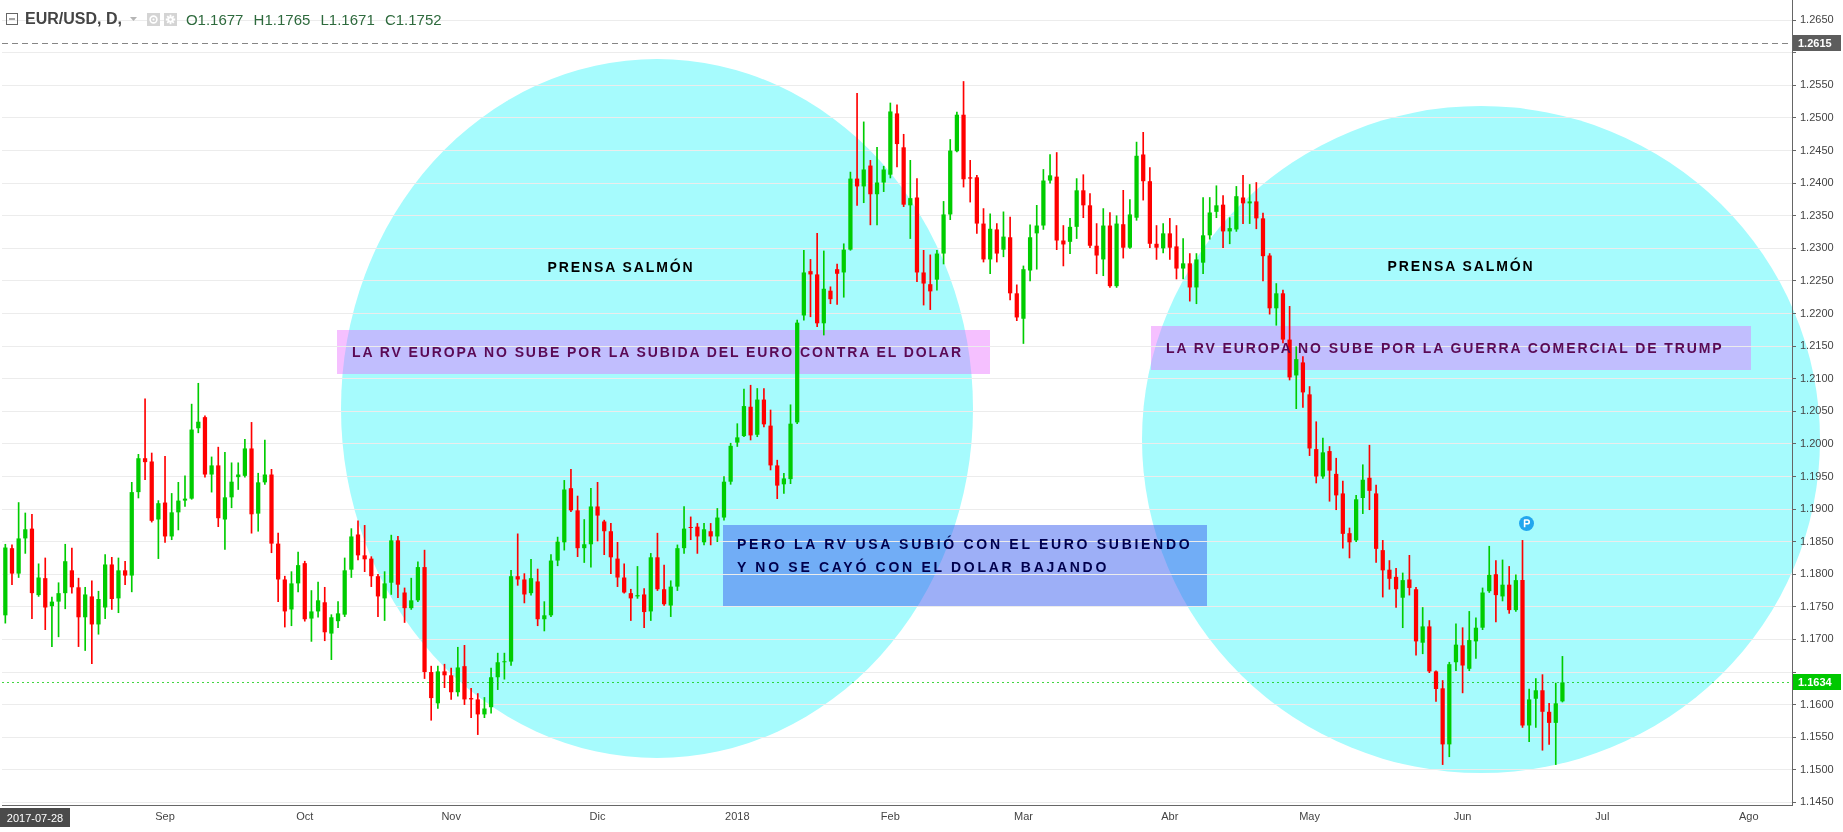 The image size is (1843, 832). Describe the element at coordinates (1817, 312) in the screenshot. I see `y-tick-label: 1.2200` at that location.